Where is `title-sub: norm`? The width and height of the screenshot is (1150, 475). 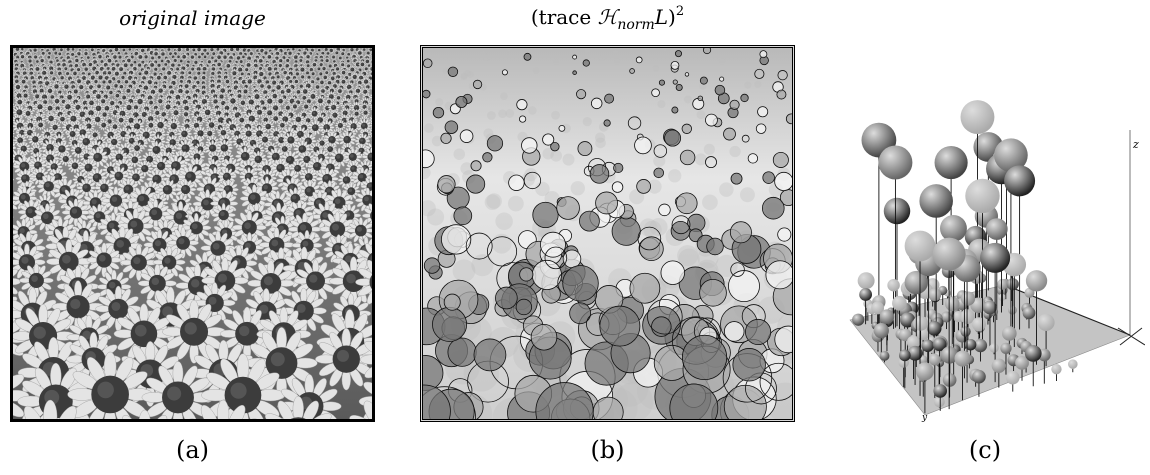
title-sub: norm is located at coordinates (635, 25).